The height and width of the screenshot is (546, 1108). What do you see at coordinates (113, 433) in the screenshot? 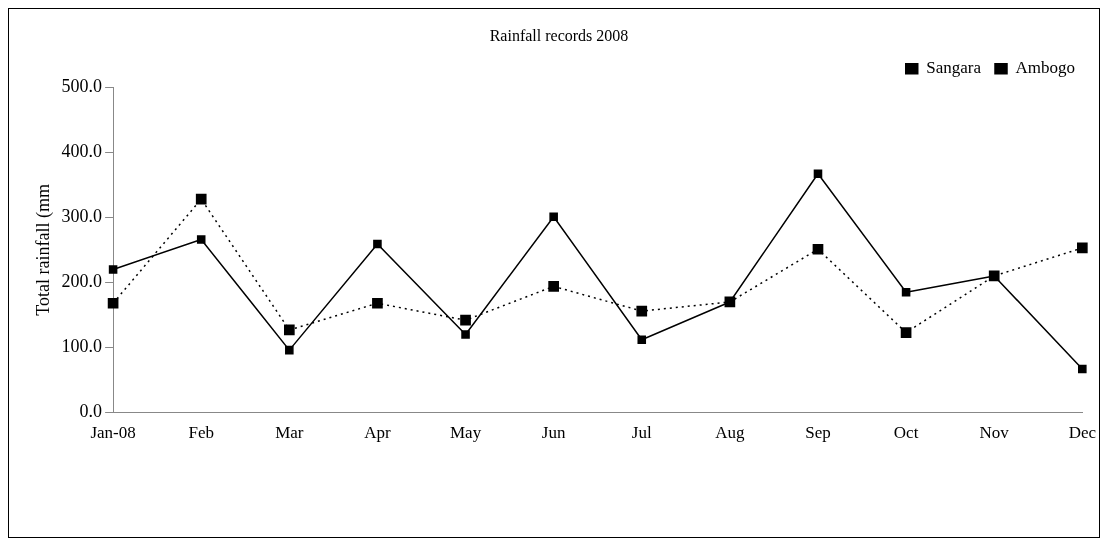
I see `x-tick-label: Jan-08` at bounding box center [113, 433].